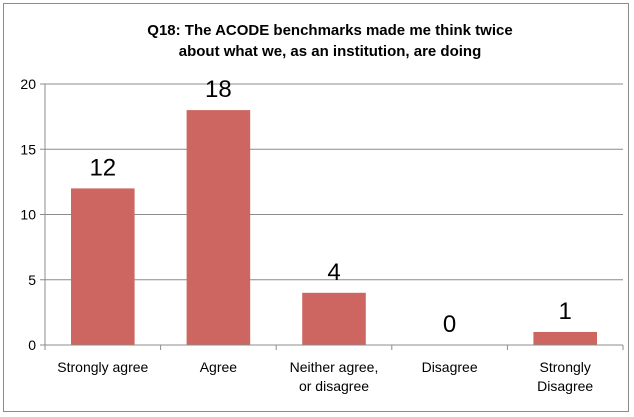 This screenshot has height=417, width=634. I want to click on data-label: 4, so click(333, 272).